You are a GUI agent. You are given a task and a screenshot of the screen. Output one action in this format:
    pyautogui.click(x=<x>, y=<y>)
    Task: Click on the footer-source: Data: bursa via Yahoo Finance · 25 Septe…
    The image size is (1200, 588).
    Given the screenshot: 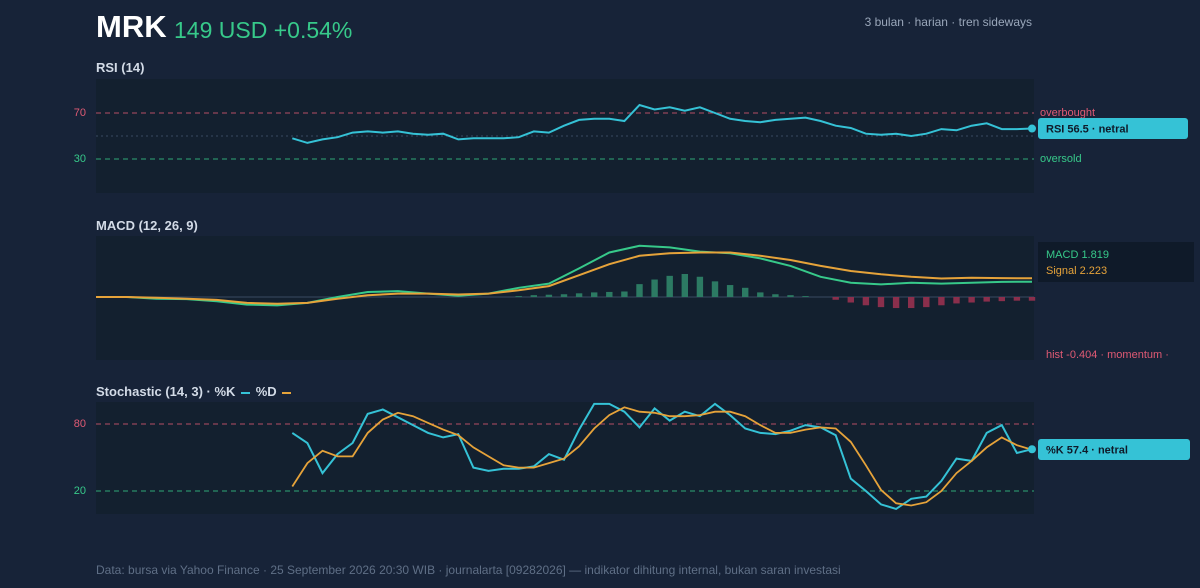 What is the action you would take?
    pyautogui.click(x=468, y=570)
    